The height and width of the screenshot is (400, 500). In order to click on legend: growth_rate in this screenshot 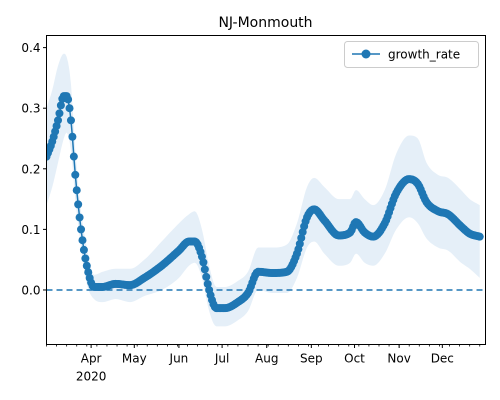, I will do `click(411, 54)`.